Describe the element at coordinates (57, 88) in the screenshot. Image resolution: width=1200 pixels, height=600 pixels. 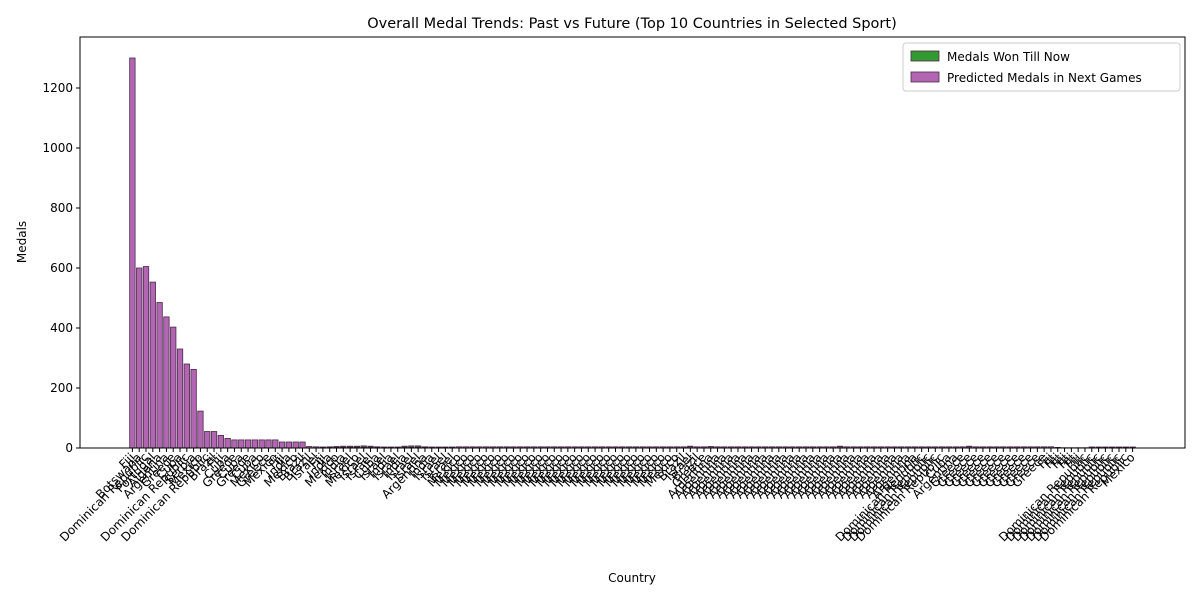
I see `y-tick-label: 1200` at that location.